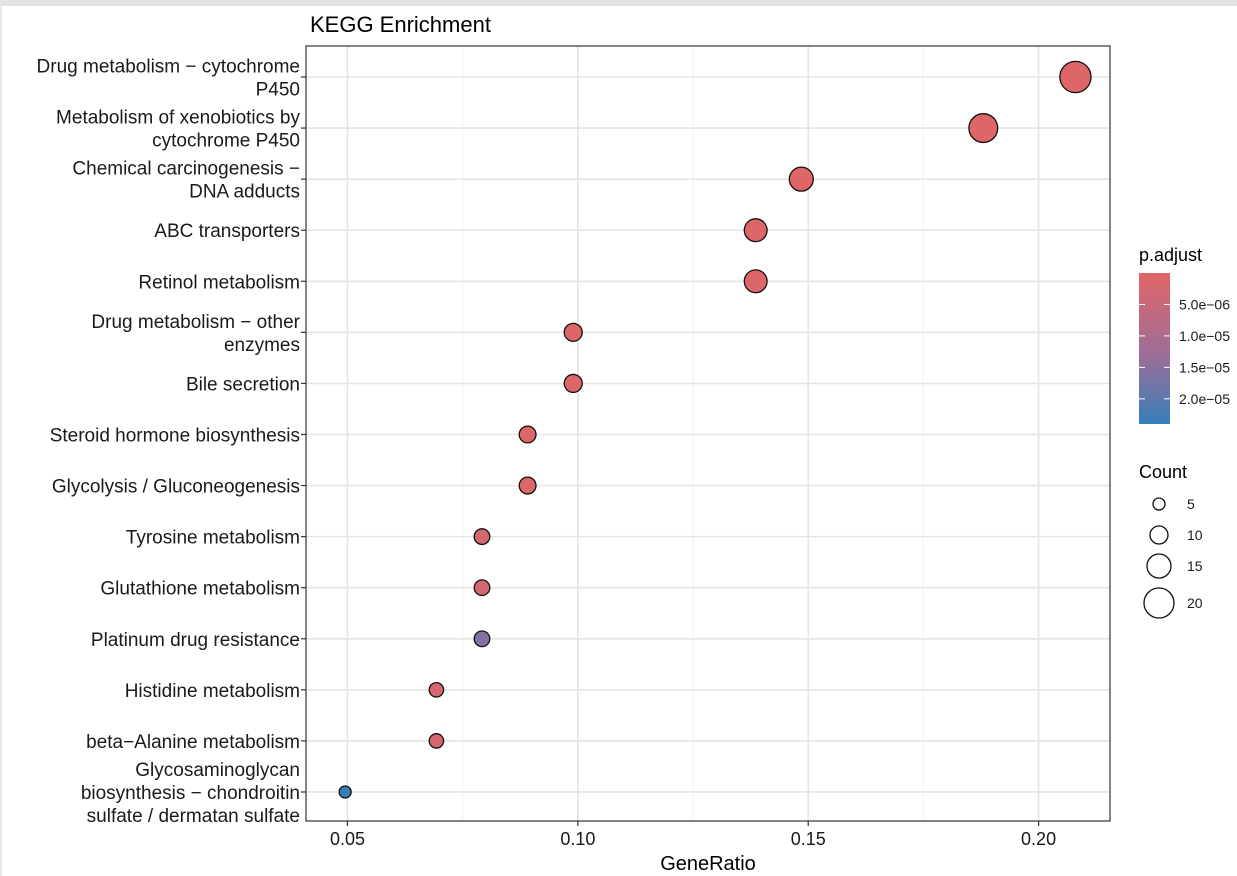 The image size is (1237, 876). What do you see at coordinates (200, 589) in the screenshot?
I see `y-tick-label: Glutathione metabolism` at bounding box center [200, 589].